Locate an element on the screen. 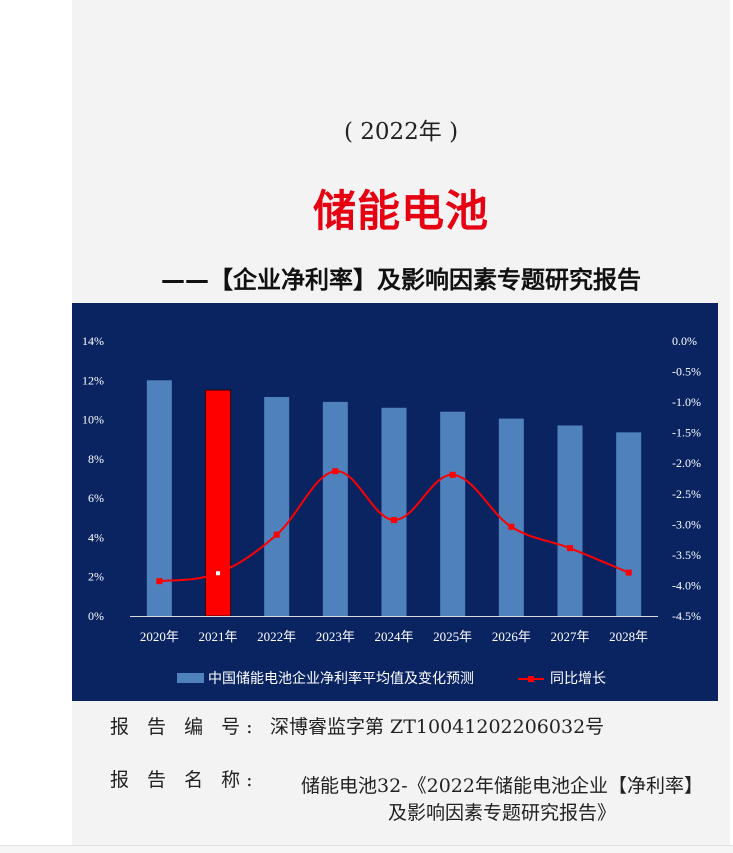  legend-bar-swatch is located at coordinates (190, 678).